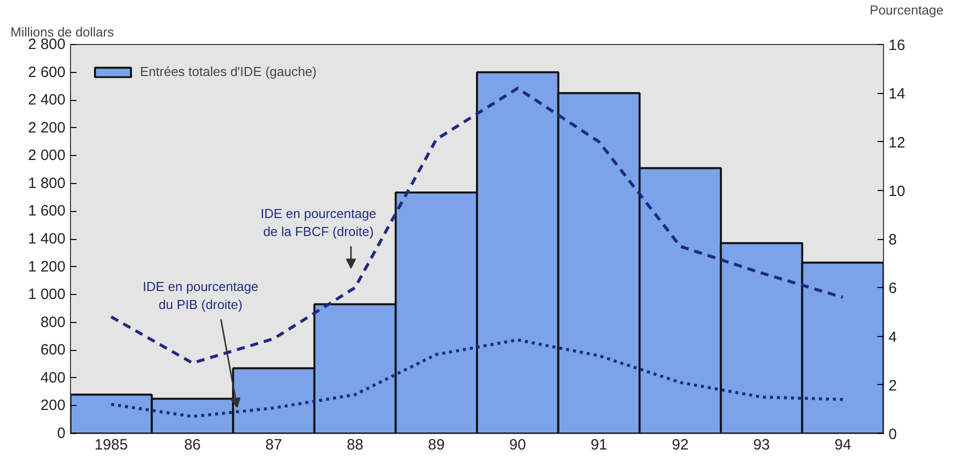 The width and height of the screenshot is (953, 463). I want to click on x-tick-label: 94, so click(843, 445).